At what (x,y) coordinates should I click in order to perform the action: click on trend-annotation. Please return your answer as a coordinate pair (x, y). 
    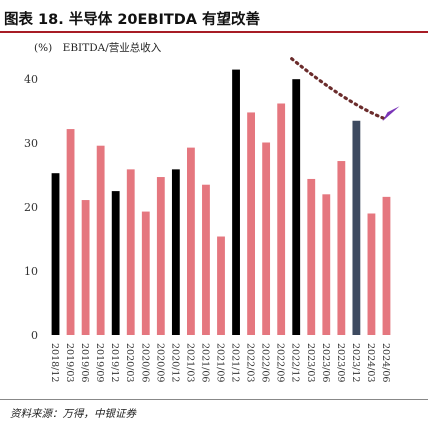
    Looking at the image, I should click on (345, 89).